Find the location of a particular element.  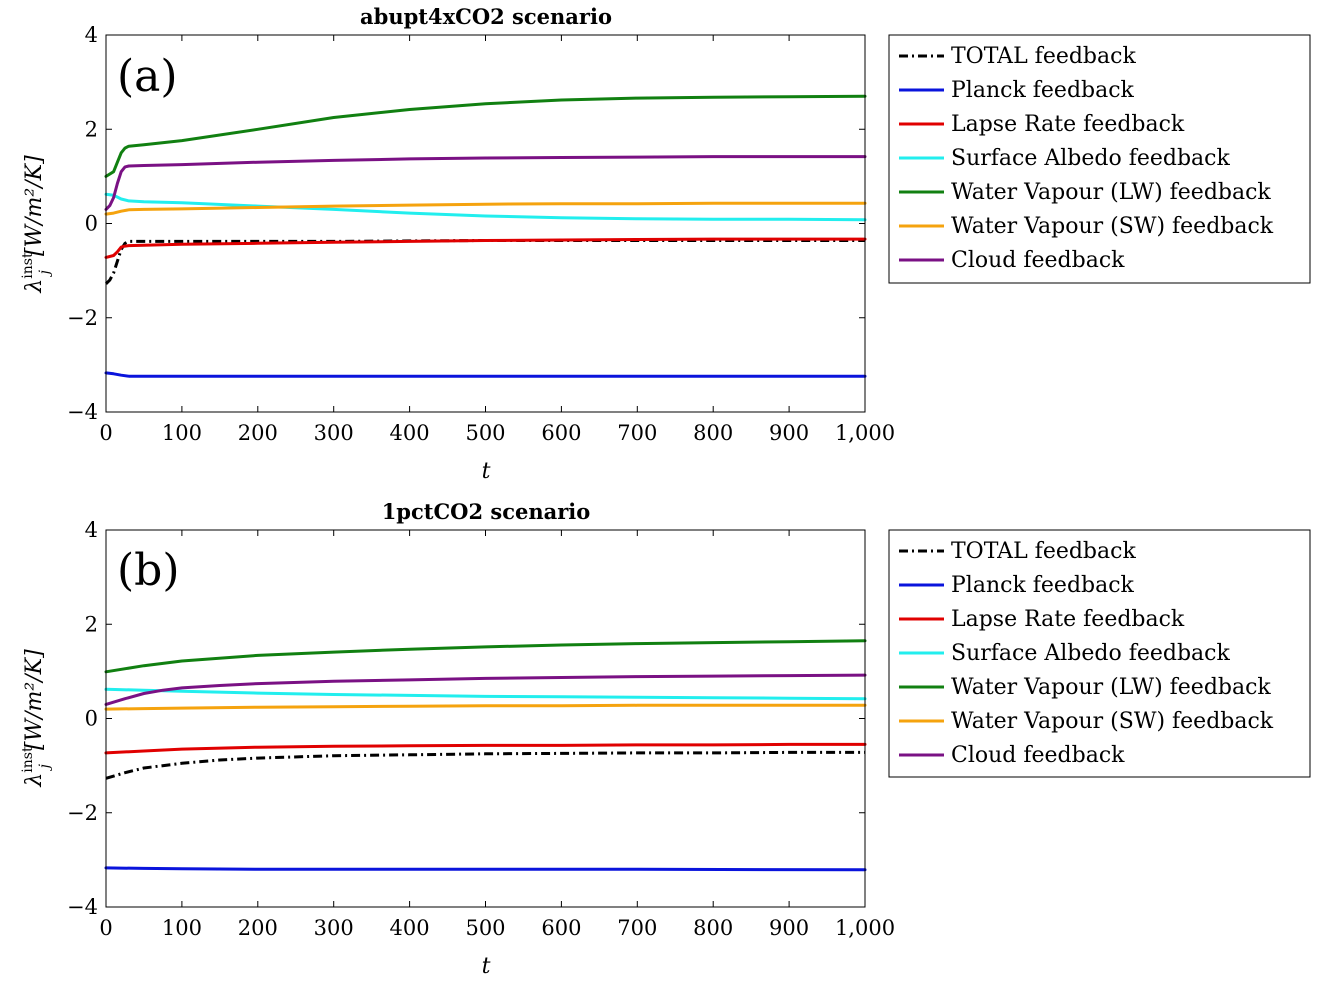

panel-label: (a) is located at coordinates (147, 76).